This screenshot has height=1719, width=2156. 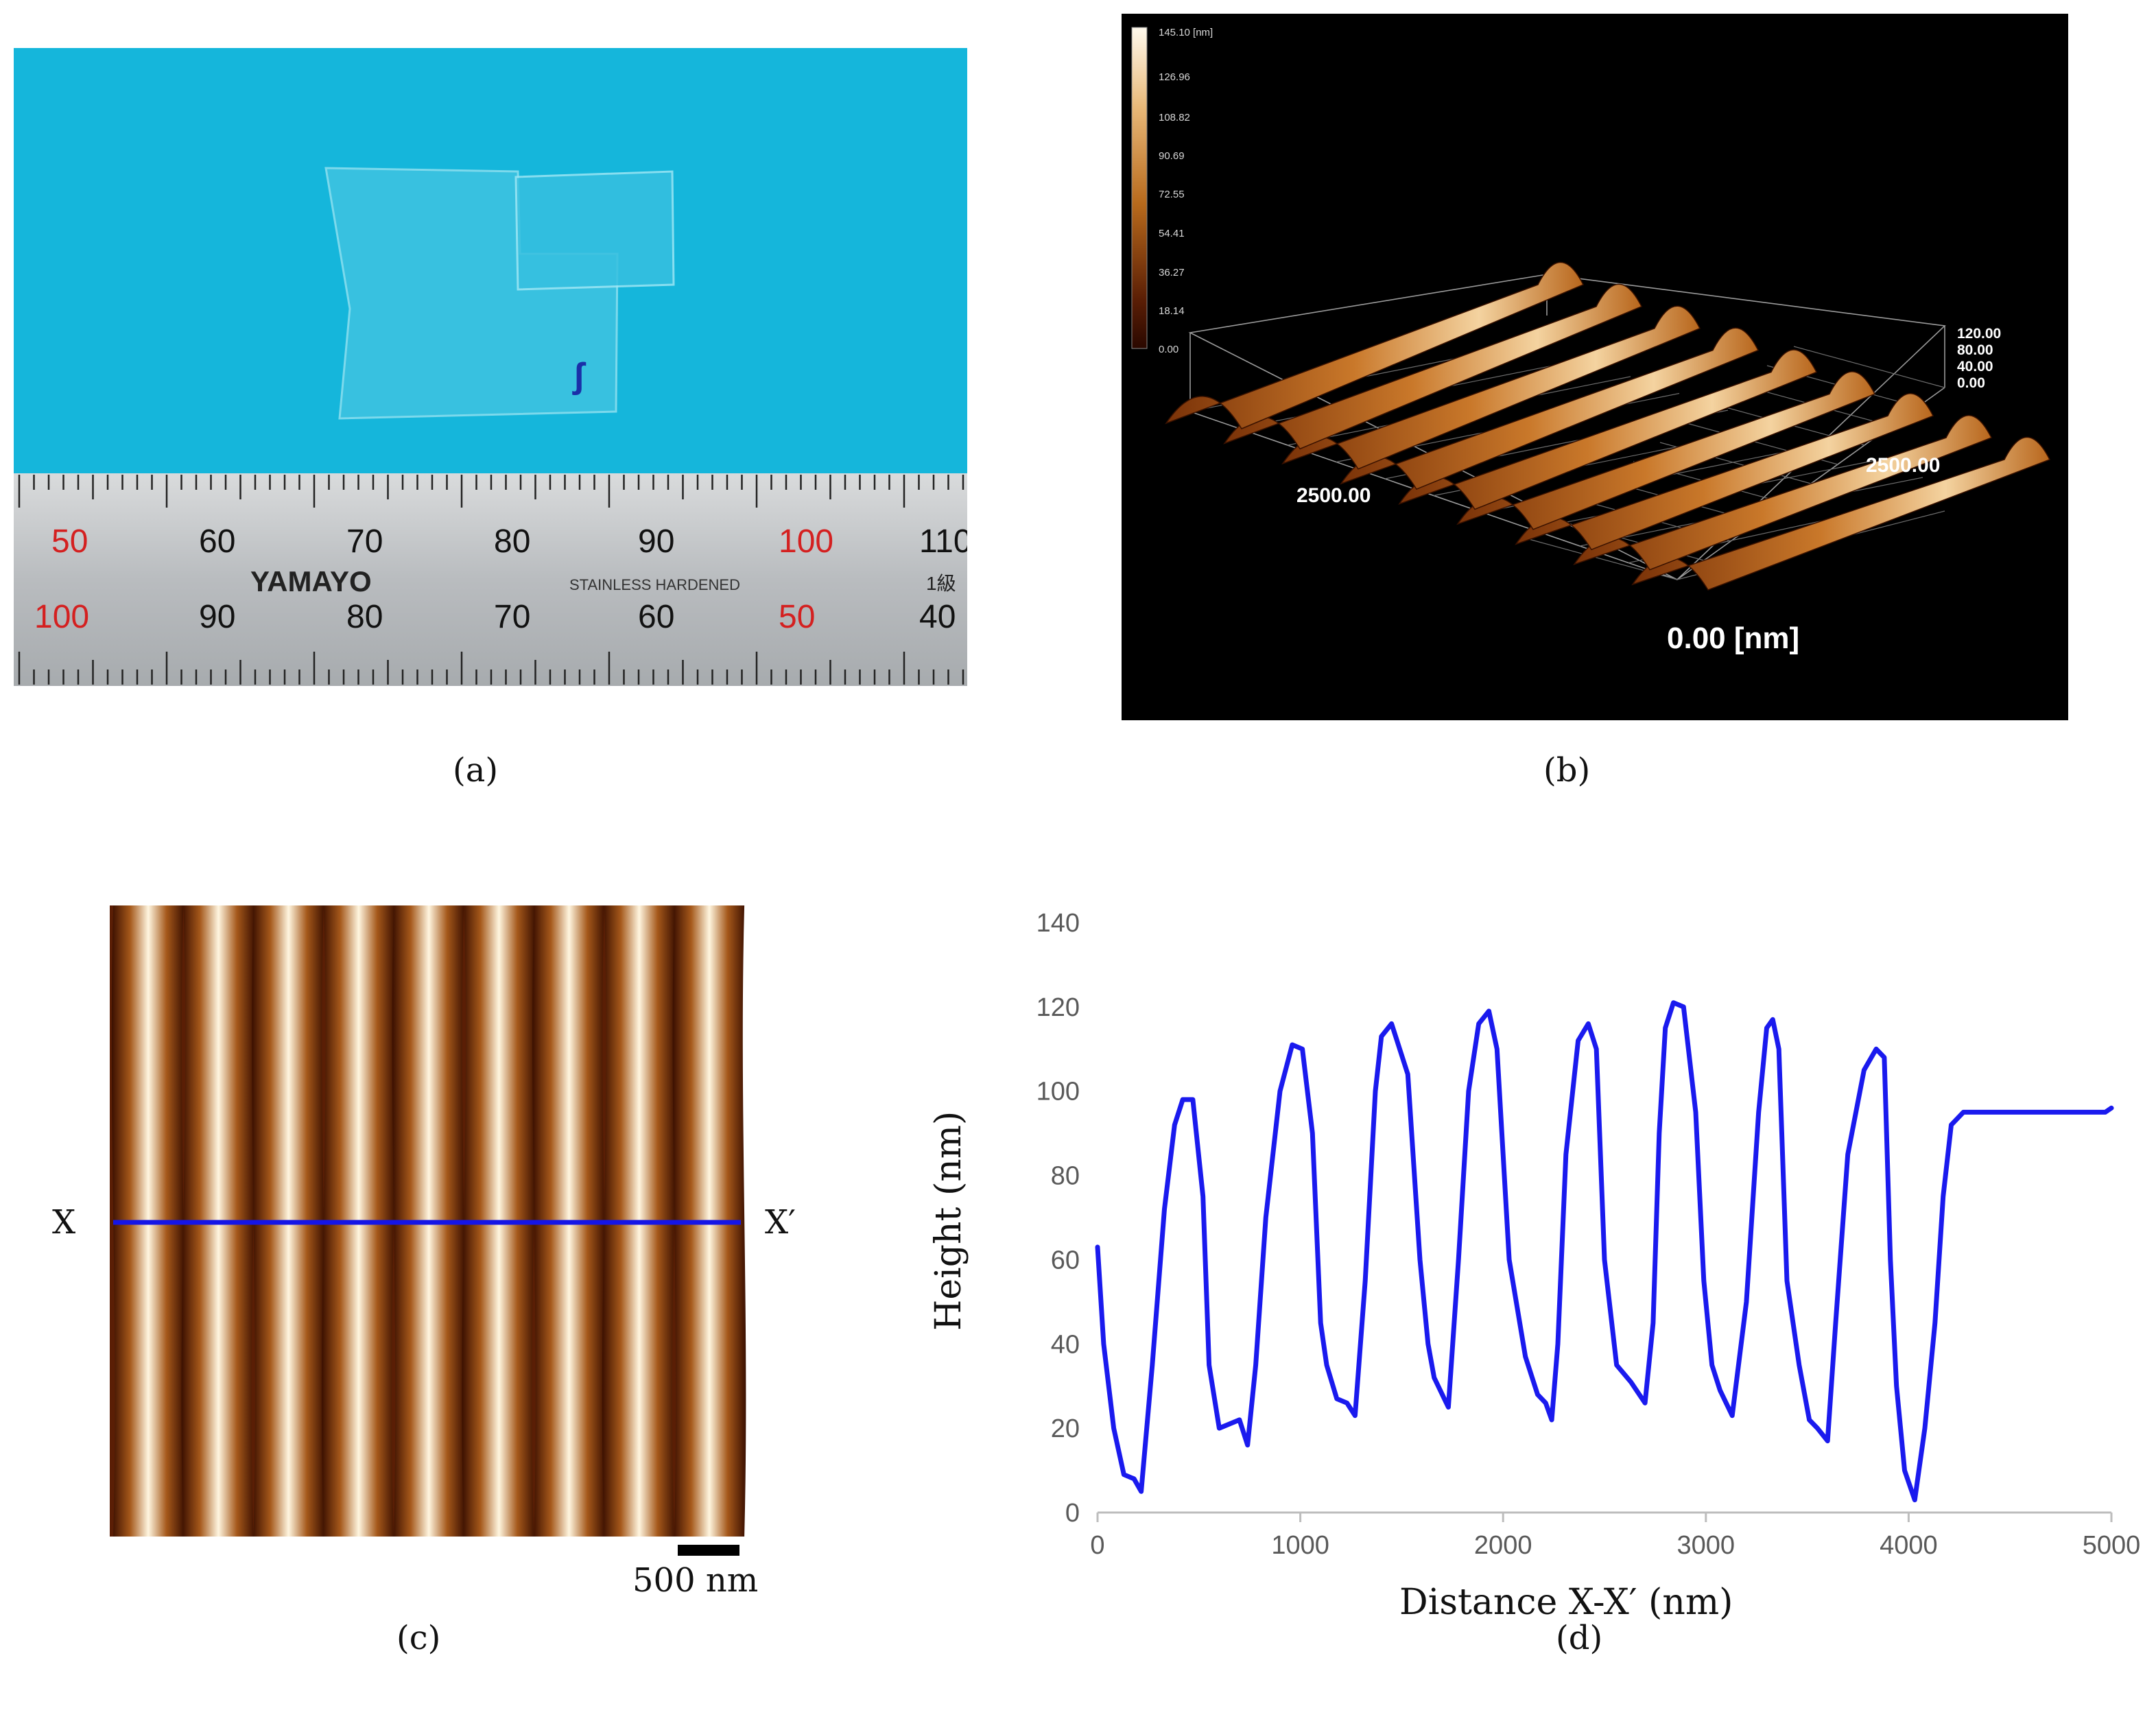 What do you see at coordinates (512, 541) in the screenshot?
I see `ruler-top-80: 80` at bounding box center [512, 541].